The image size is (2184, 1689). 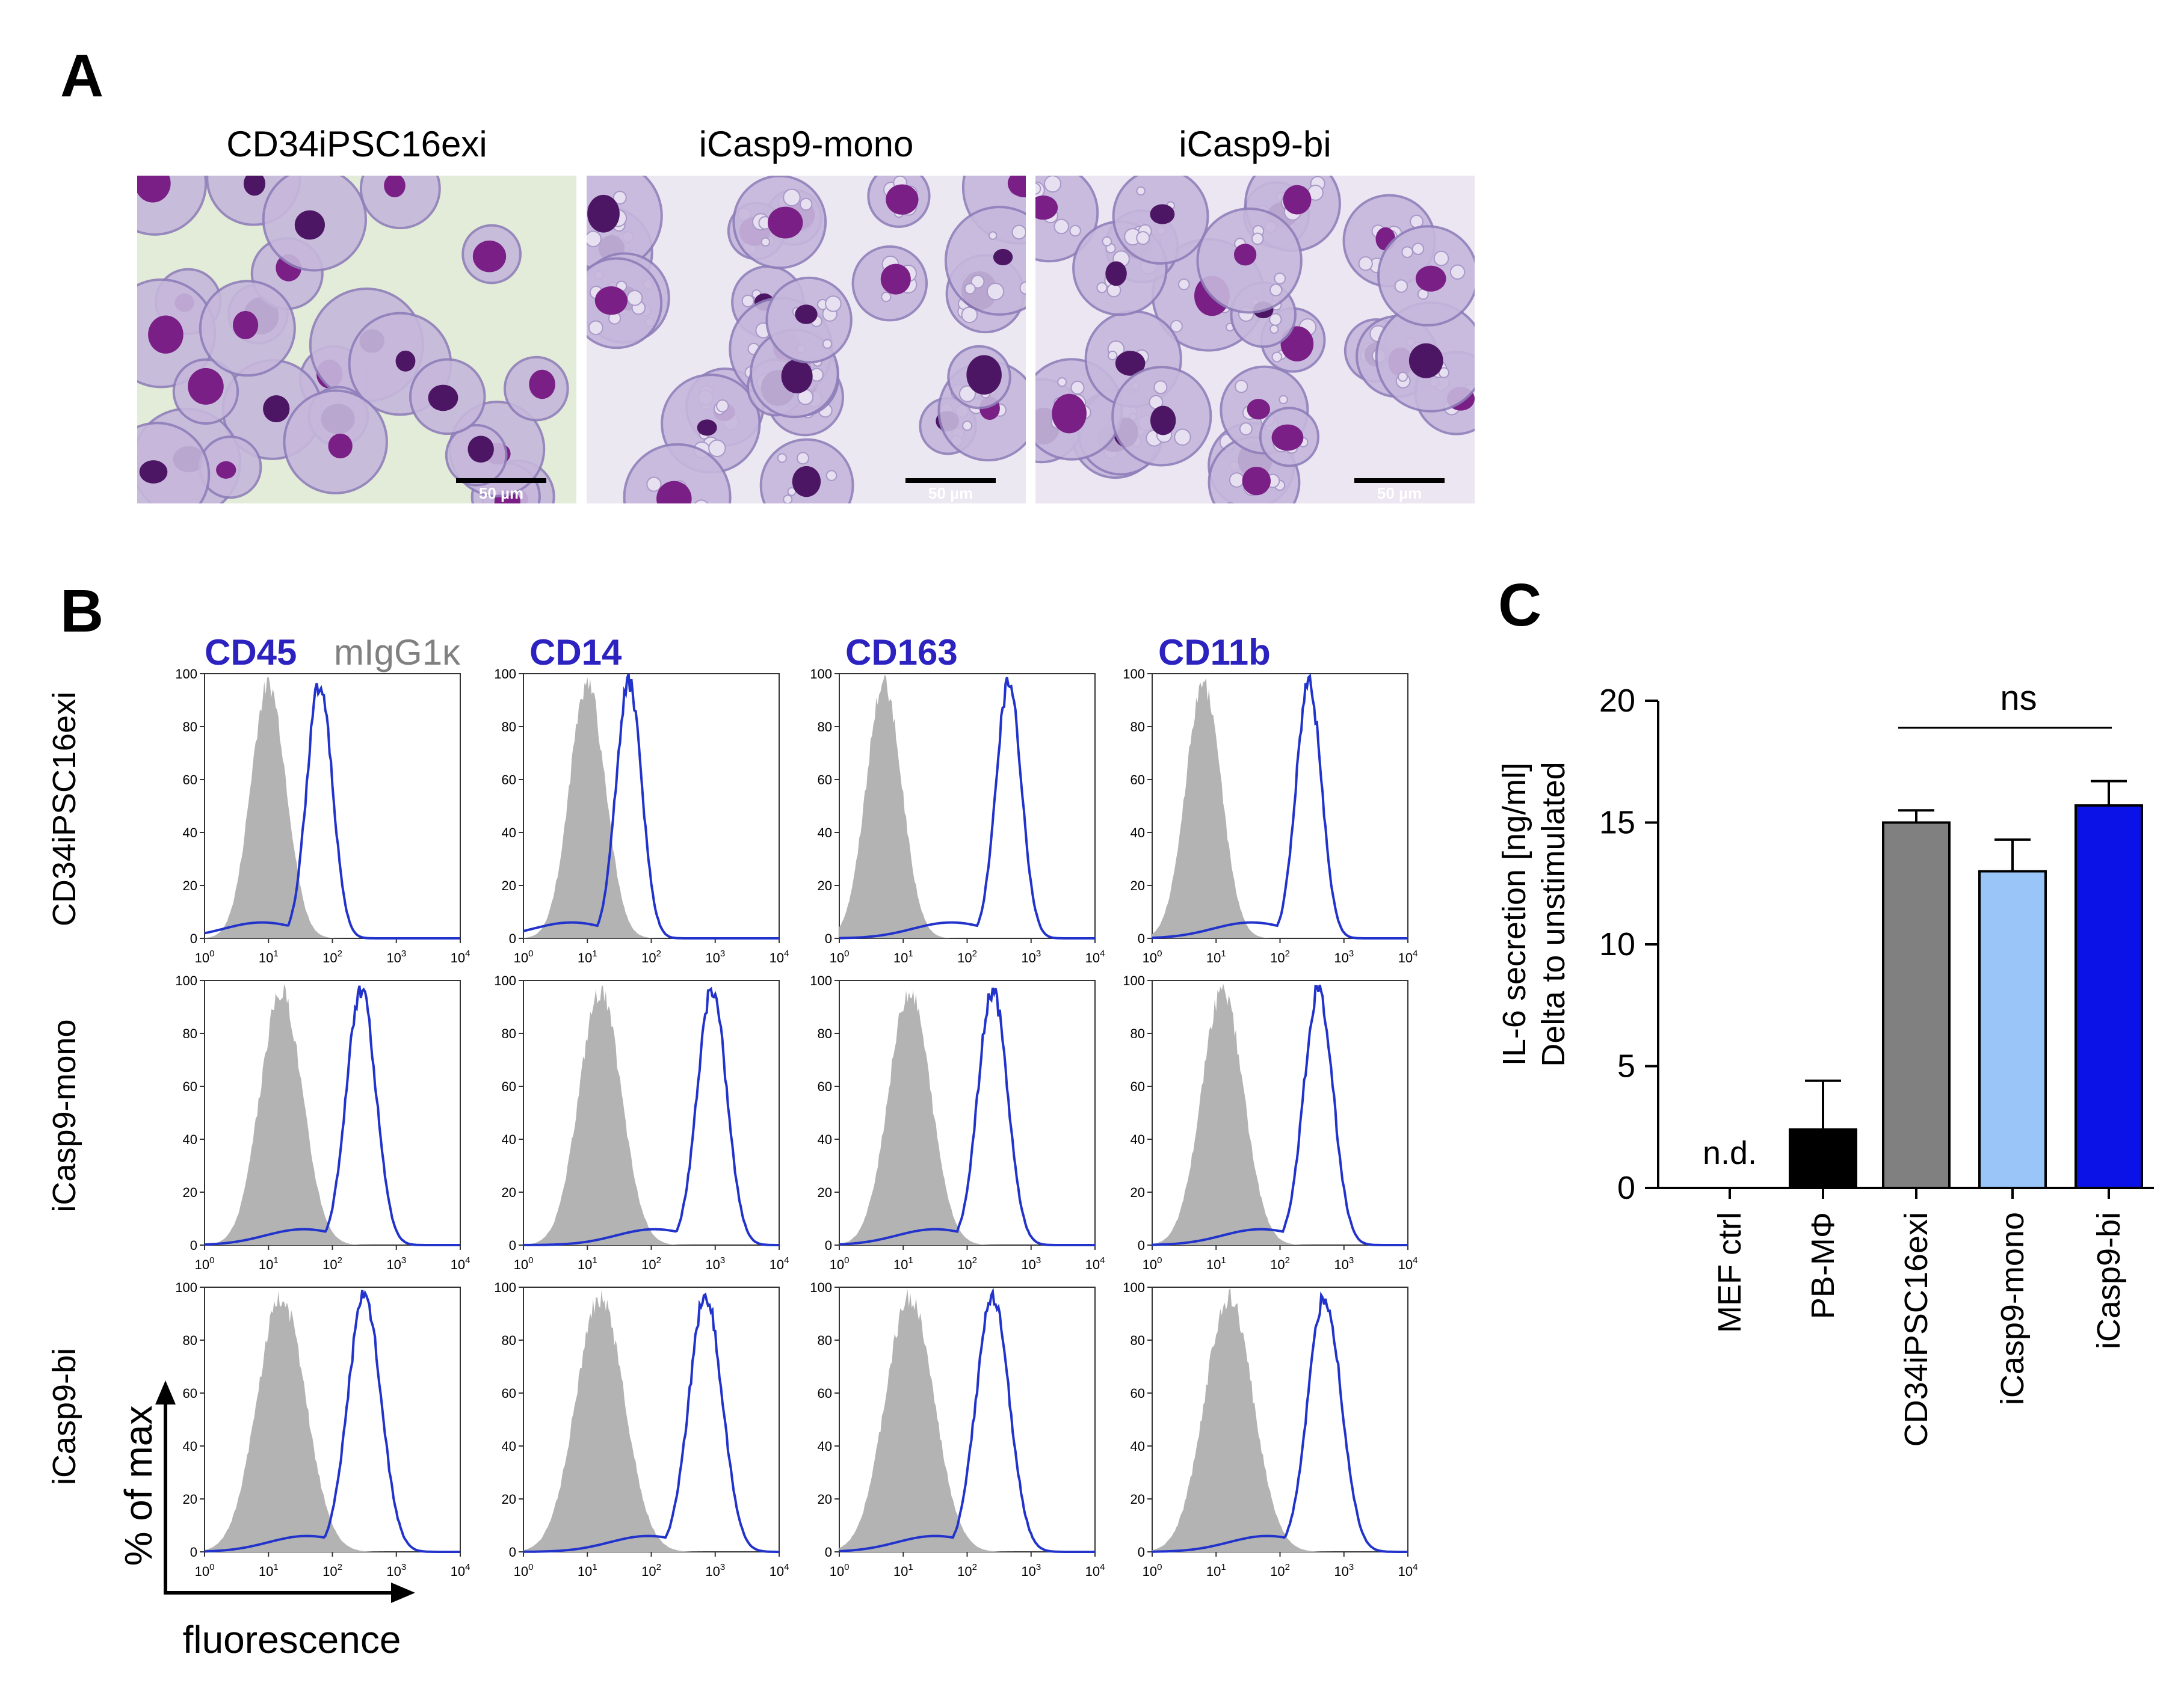 I want to click on histogram-iCasp9-mono-CD11b: 0 20 40 60 80 100 10⁰ 10¹ 10² 10³ 10⁴, so click(x=1270, y=1122).